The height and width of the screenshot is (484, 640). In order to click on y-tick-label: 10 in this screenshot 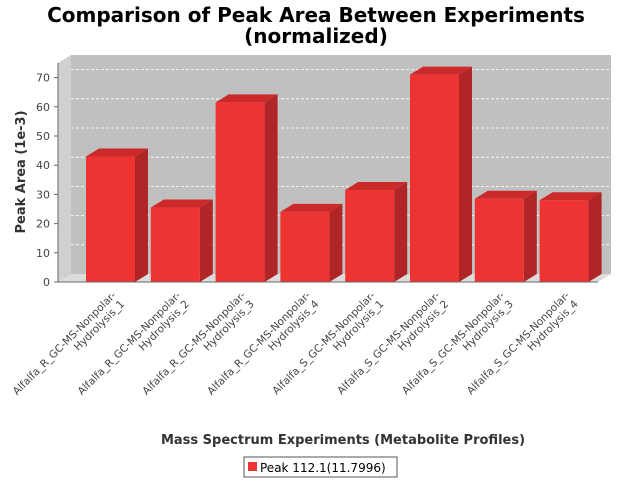, I will do `click(43, 253)`.